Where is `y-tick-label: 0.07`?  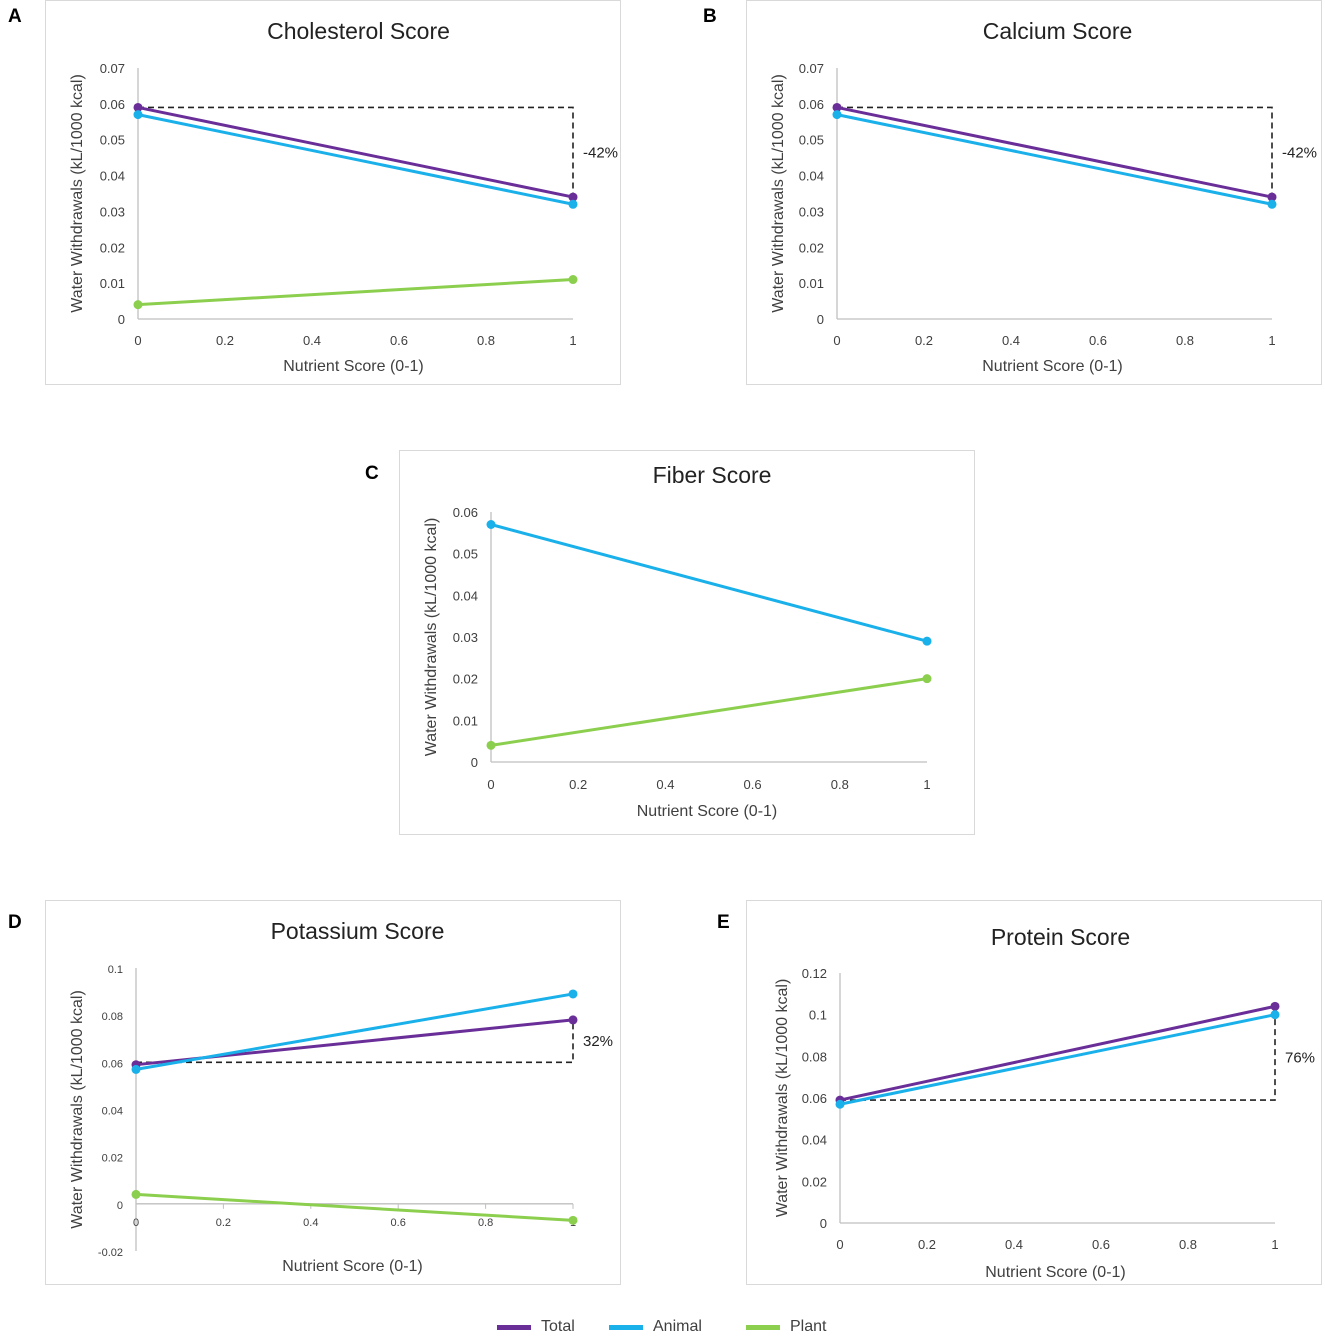
y-tick-label: 0.07 is located at coordinates (811, 68).